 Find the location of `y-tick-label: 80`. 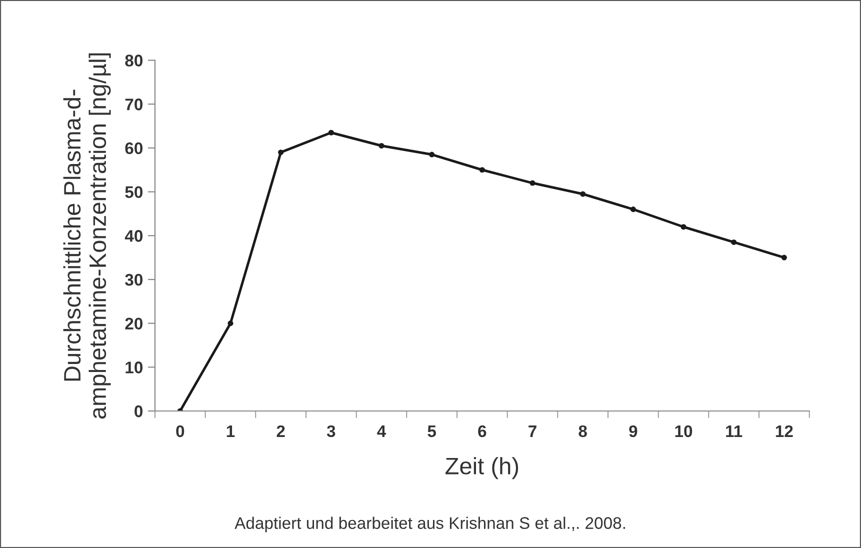

y-tick-label: 80 is located at coordinates (133, 60).